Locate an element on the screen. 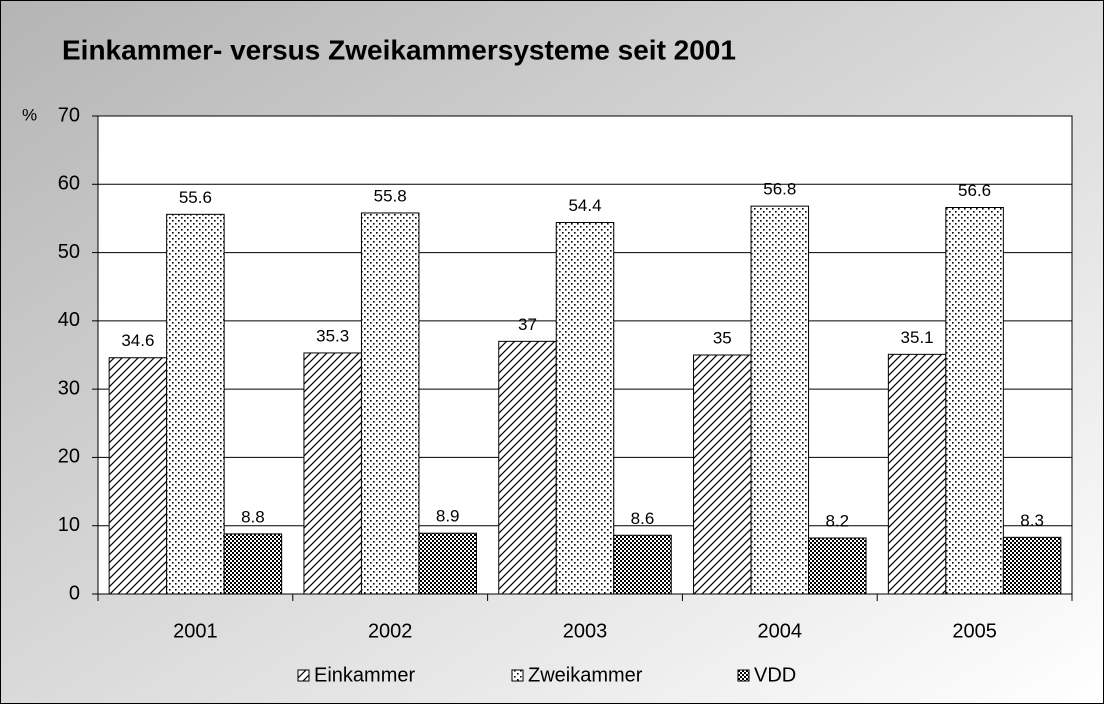 This screenshot has height=704, width=1104. legend-label: Einkammer is located at coordinates (364, 675).